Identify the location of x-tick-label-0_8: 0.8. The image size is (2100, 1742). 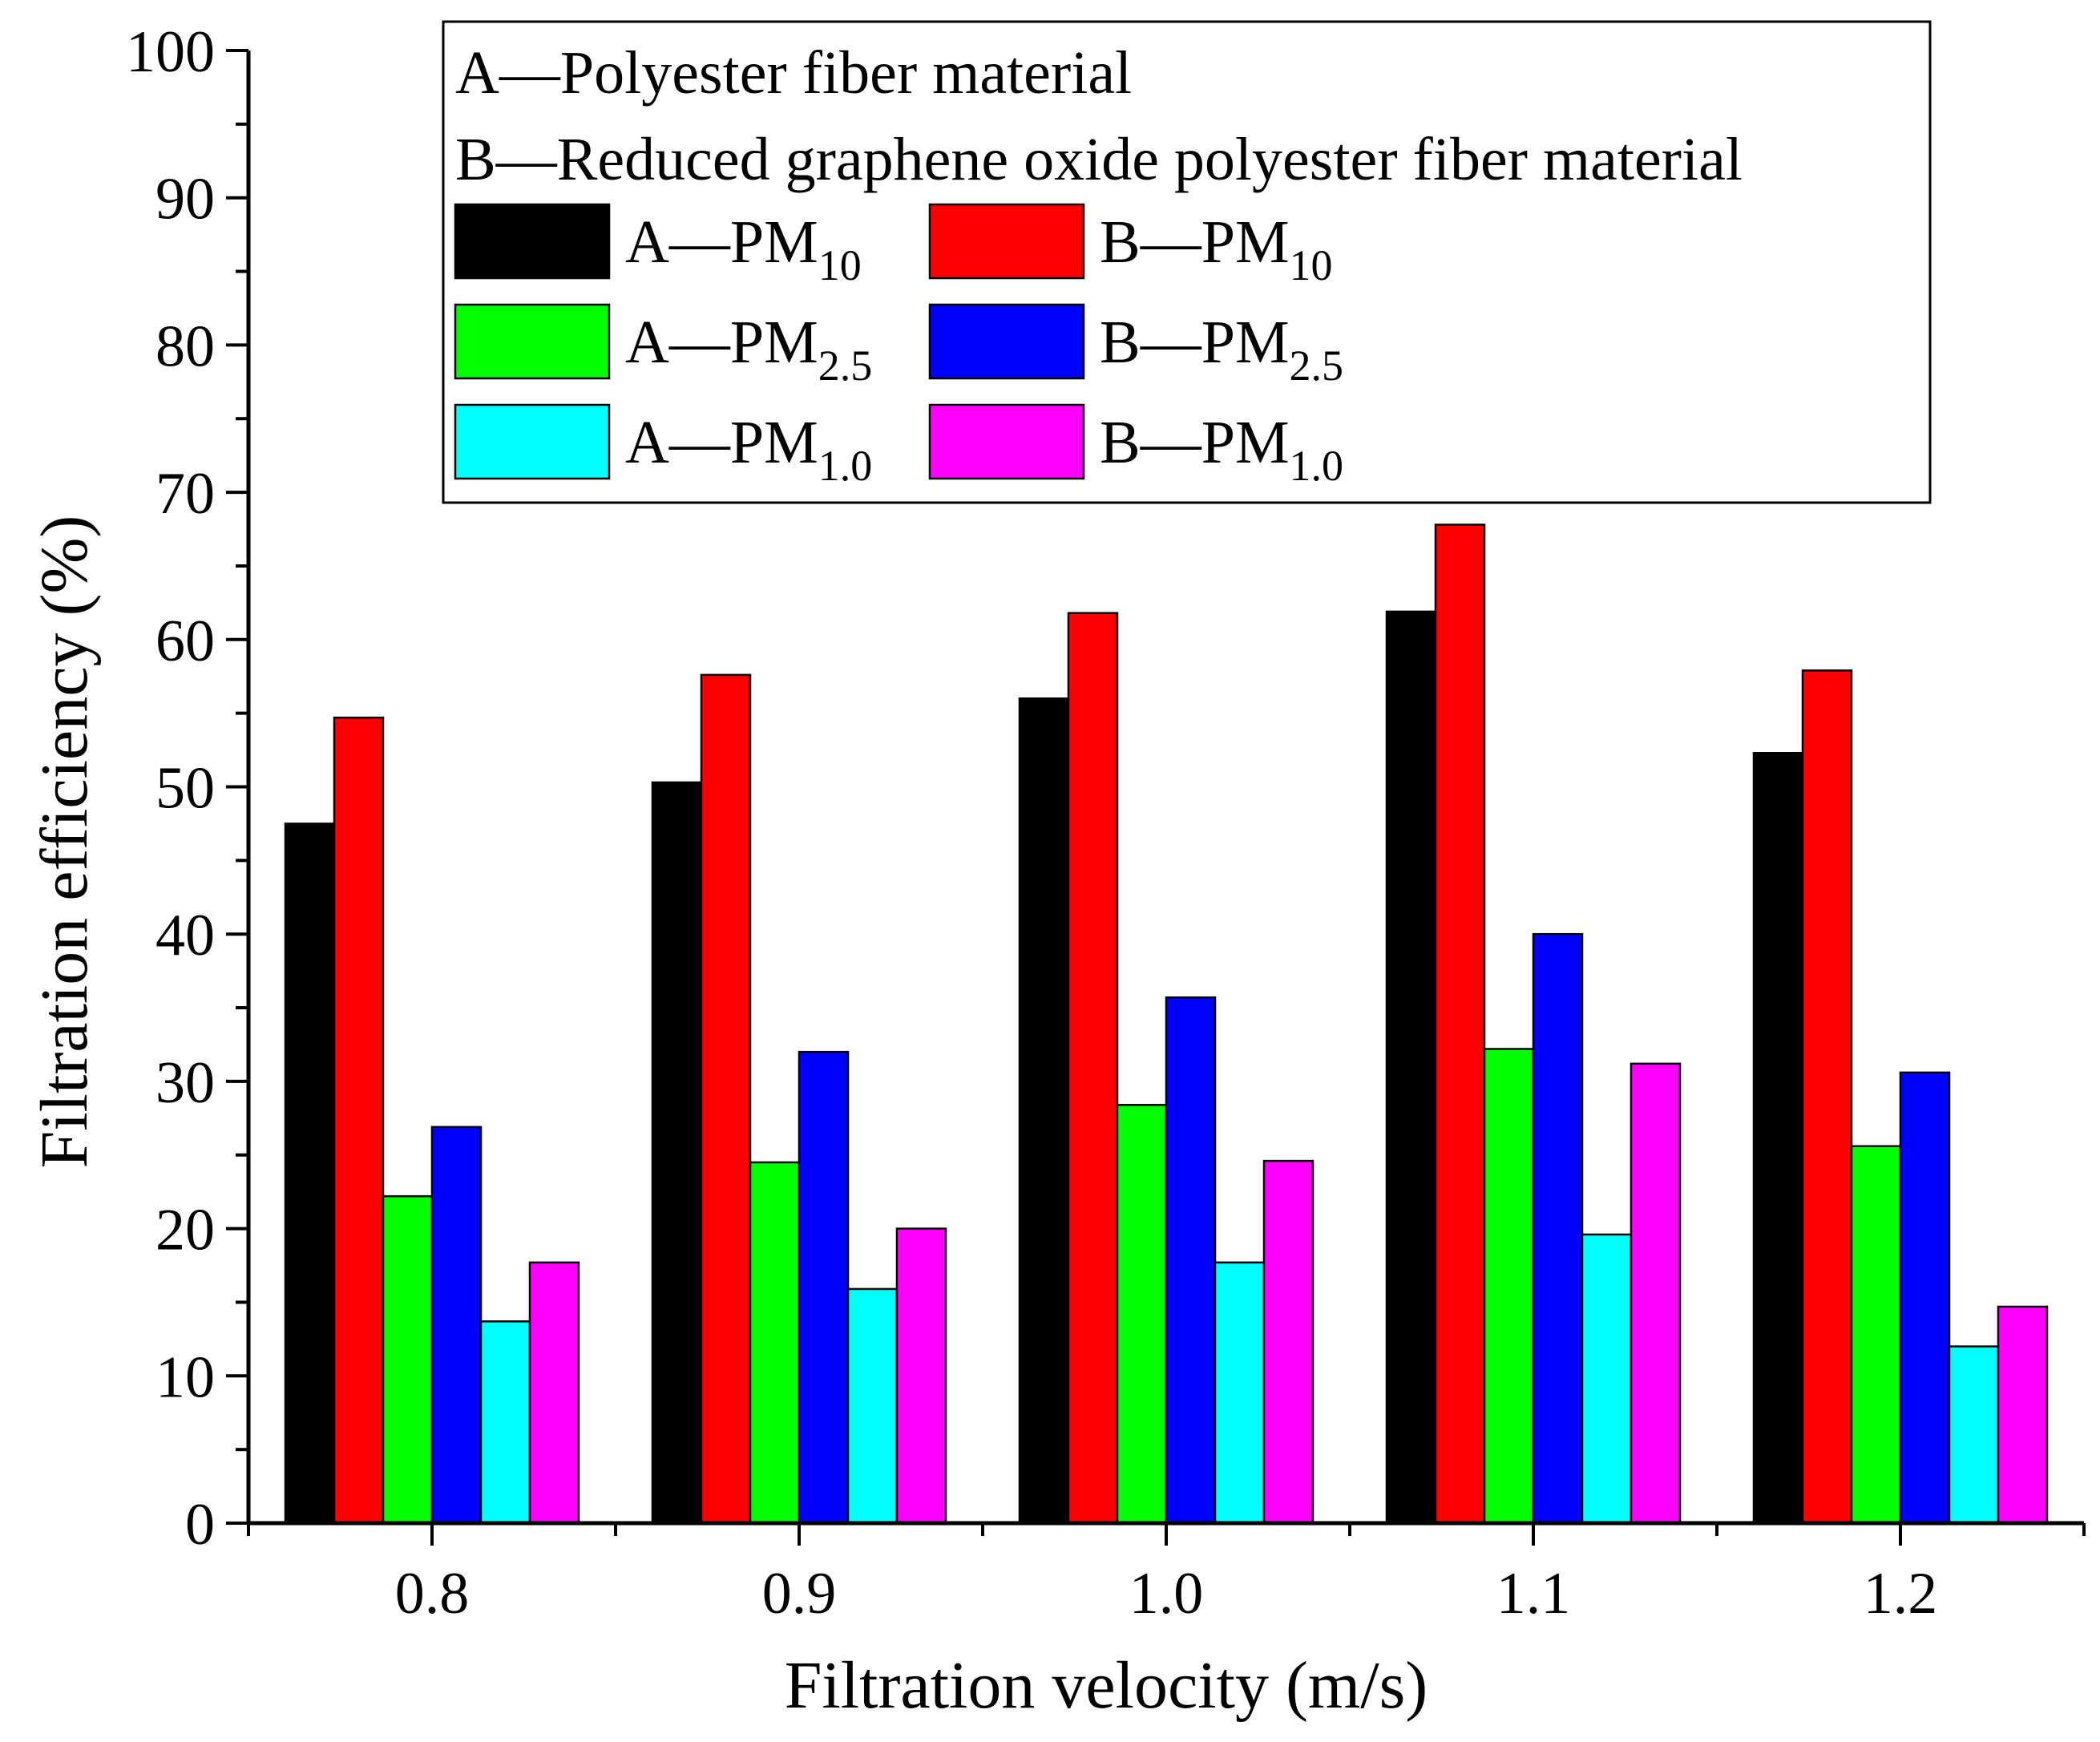
(432, 1594).